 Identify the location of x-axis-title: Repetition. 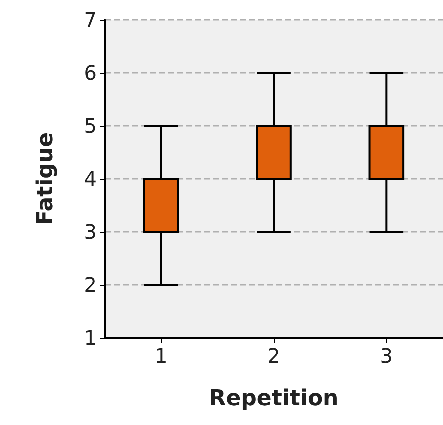
(274, 399).